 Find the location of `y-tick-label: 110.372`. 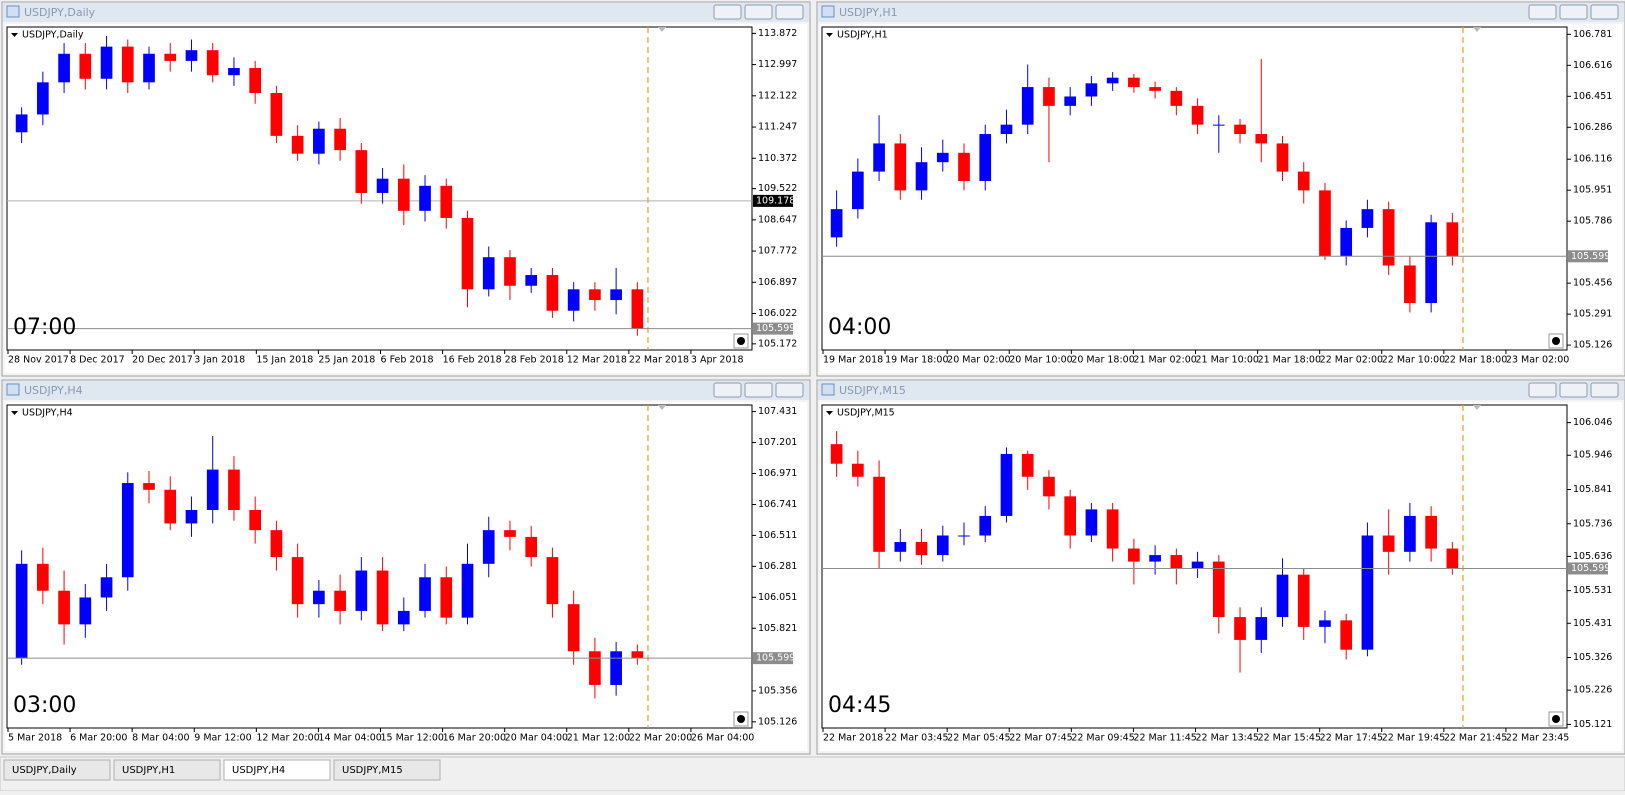

y-tick-label: 110.372 is located at coordinates (777, 158).